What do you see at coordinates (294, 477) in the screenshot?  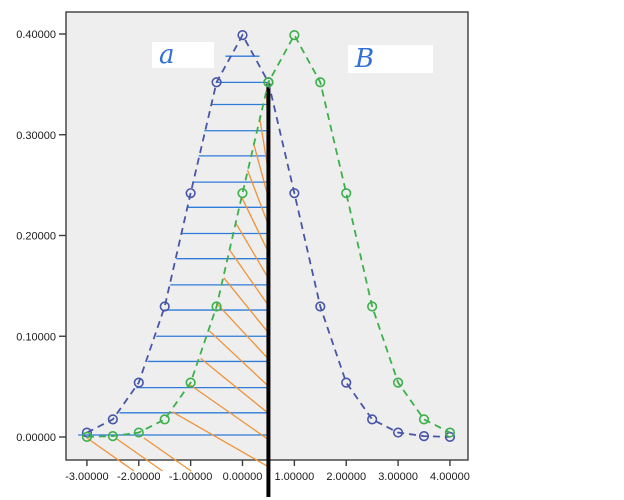 I see `x-axis-tick-label: 1.00000` at bounding box center [294, 477].